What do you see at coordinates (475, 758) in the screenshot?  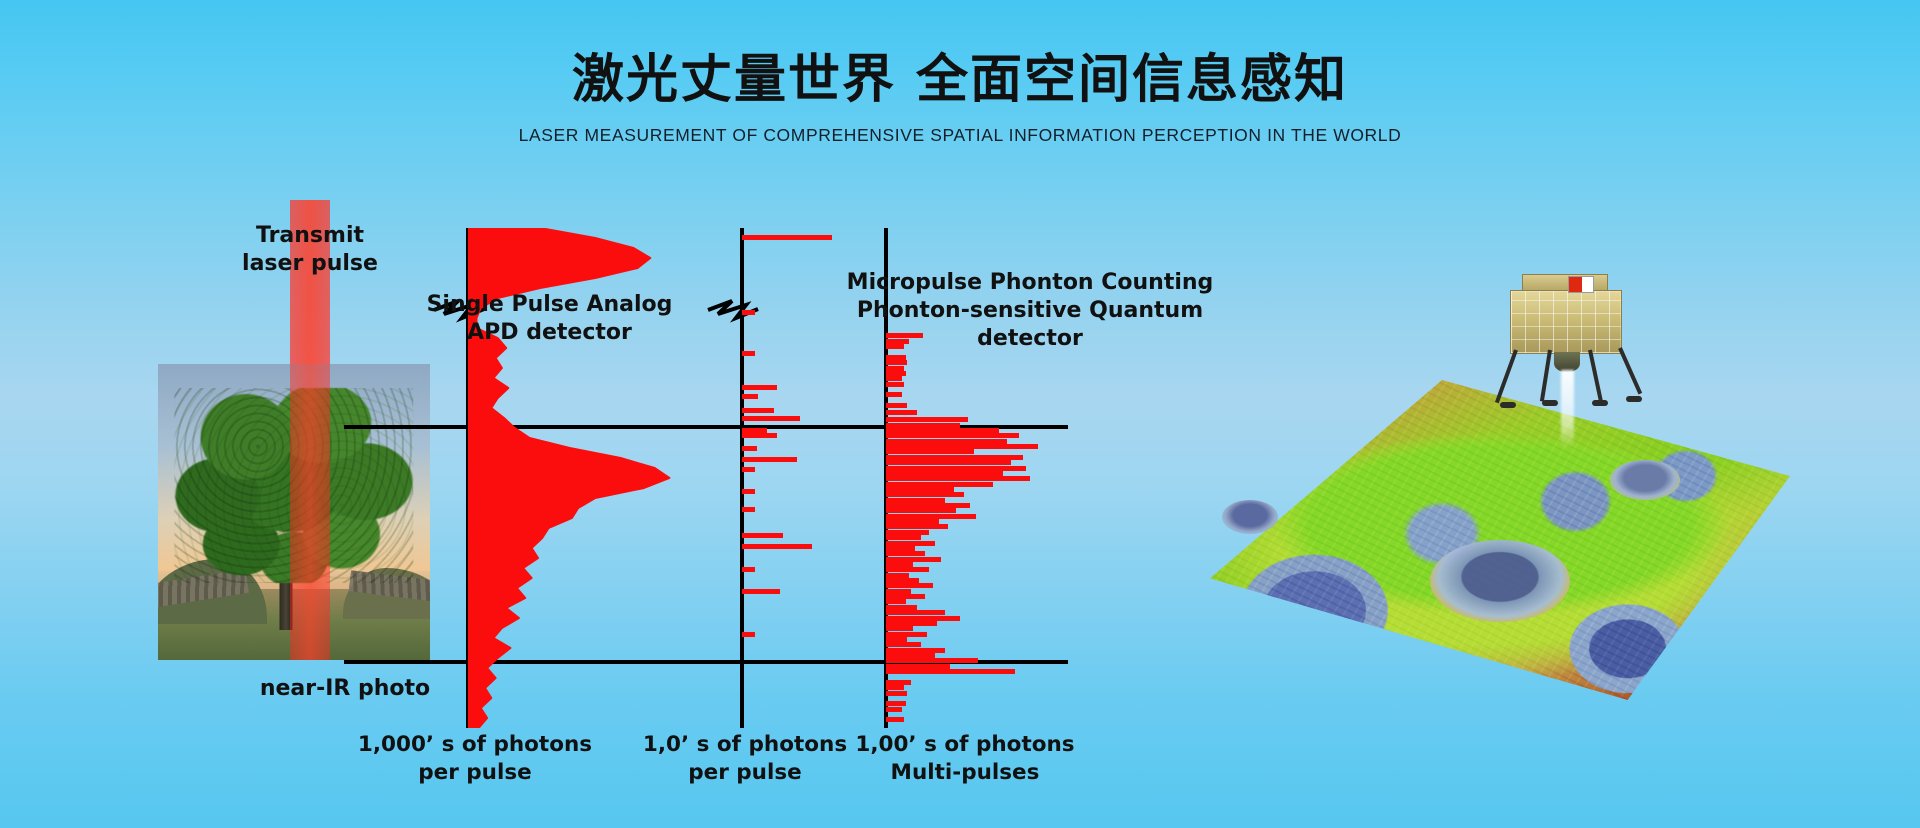 I see `label-photons-per-pulse-thousands: 1,000’ s of photons per pulse` at bounding box center [475, 758].